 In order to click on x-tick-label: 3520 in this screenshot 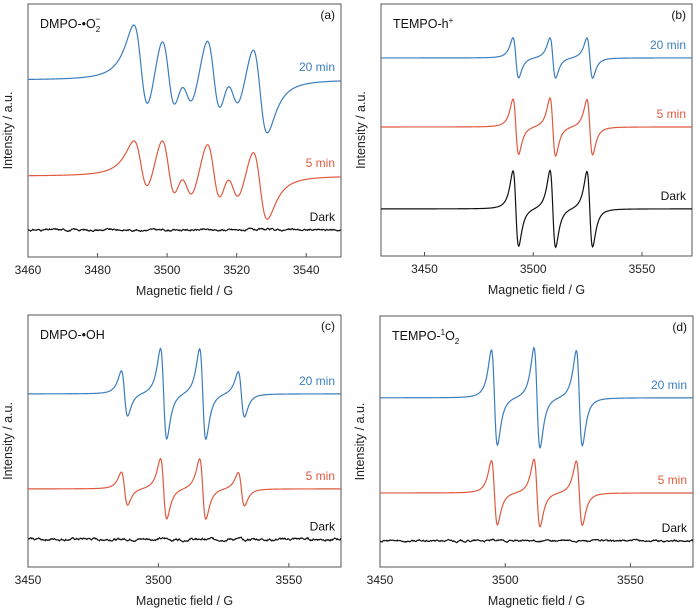, I will do `click(236, 270)`.